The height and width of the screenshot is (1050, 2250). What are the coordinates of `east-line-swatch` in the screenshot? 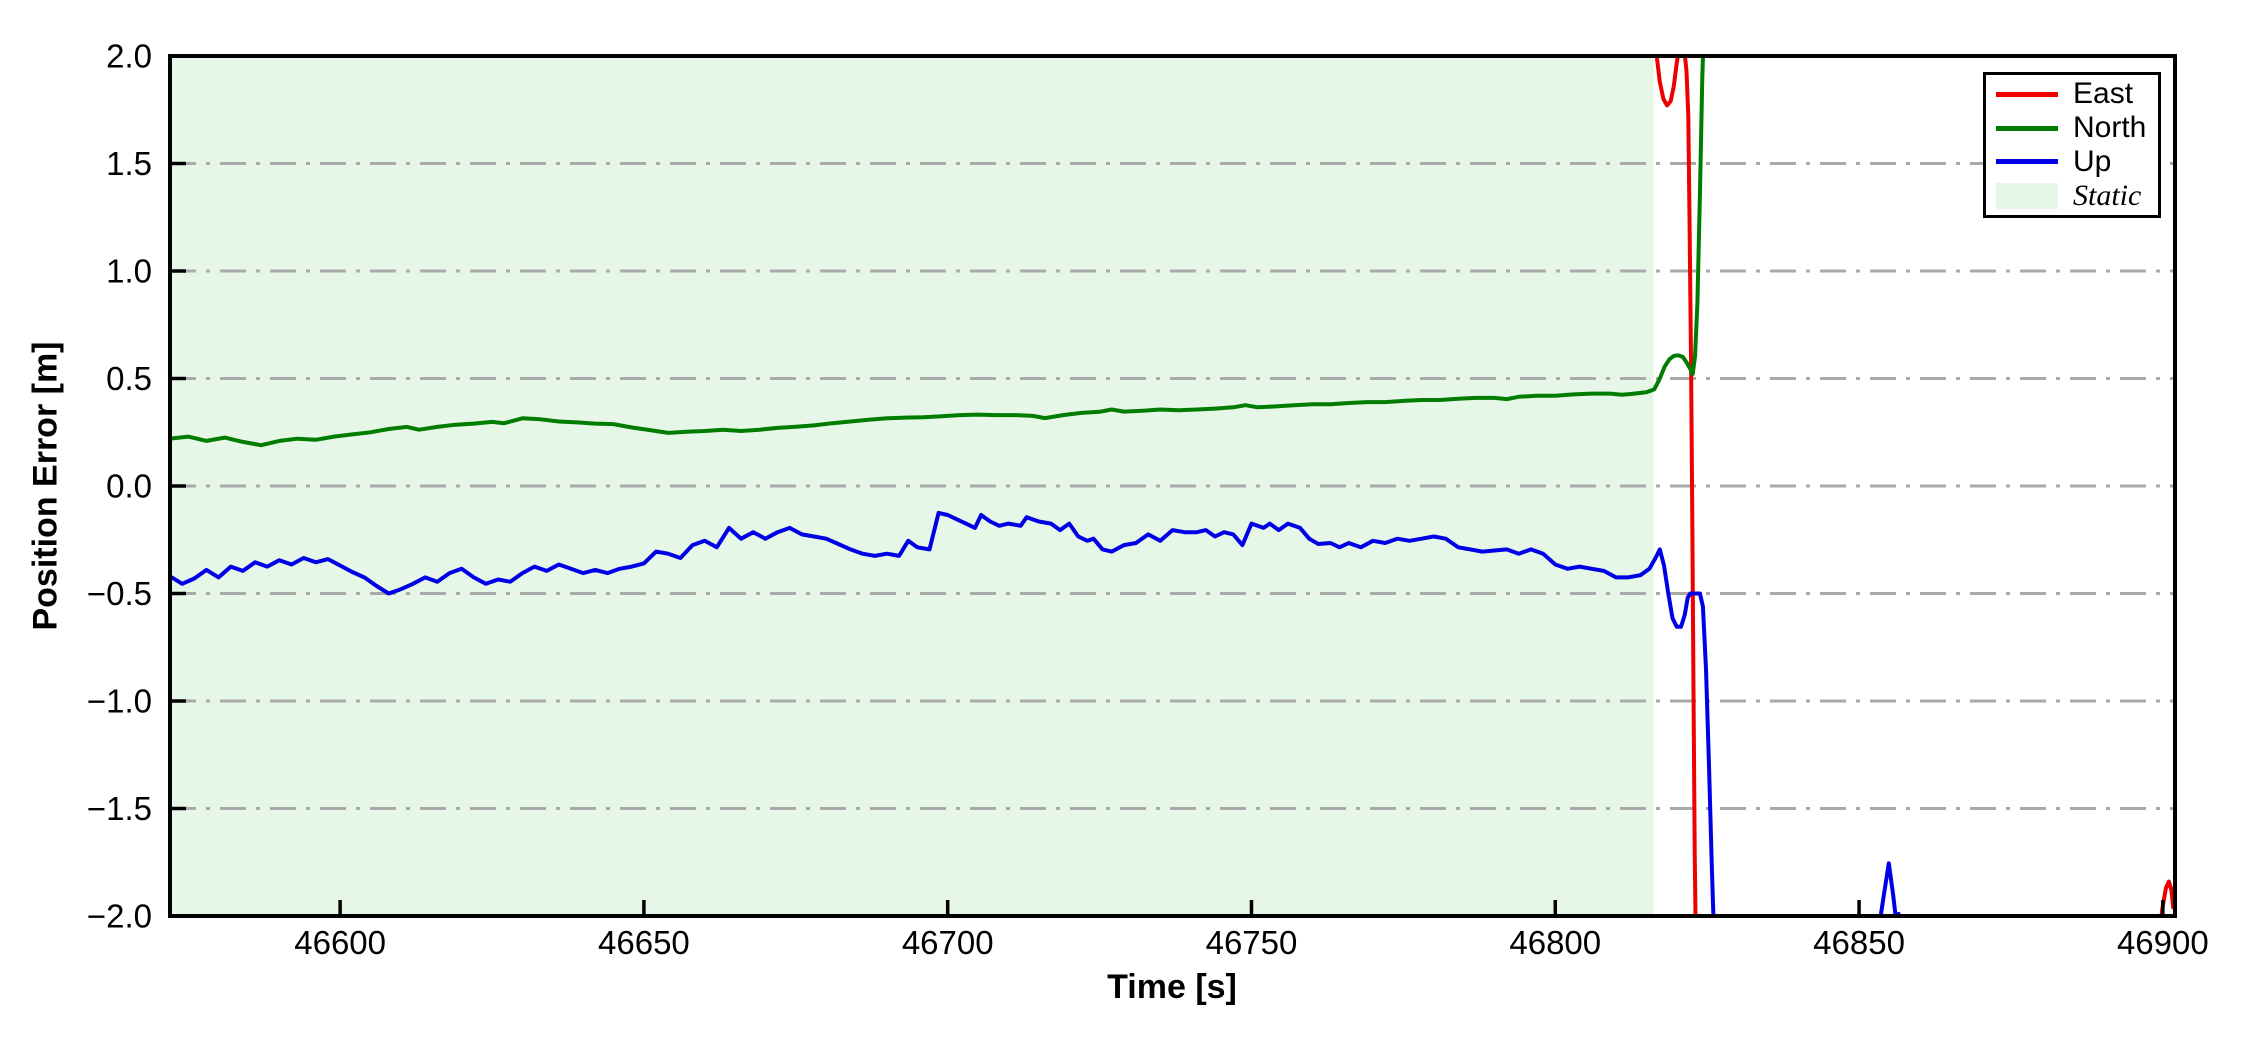 It's located at (2027, 94).